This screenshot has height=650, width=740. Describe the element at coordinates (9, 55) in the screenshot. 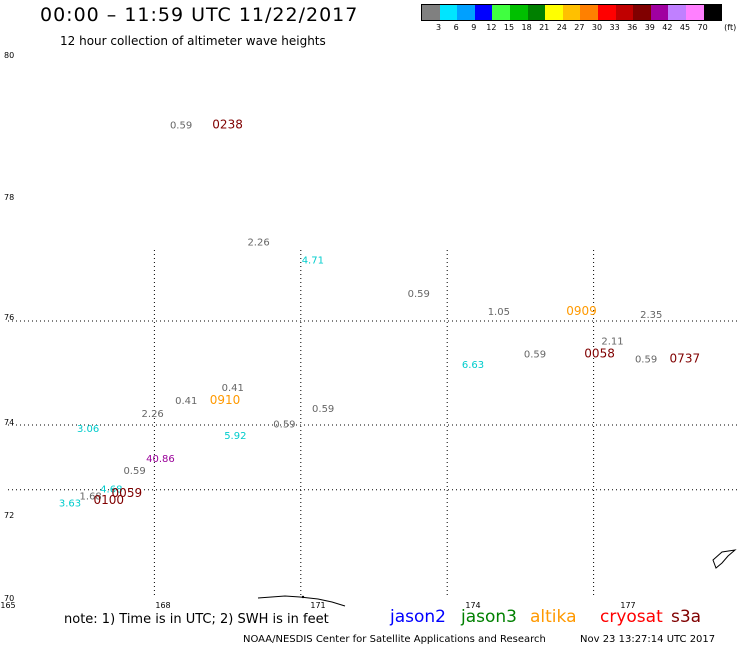

I see `latitude-label: 80` at that location.